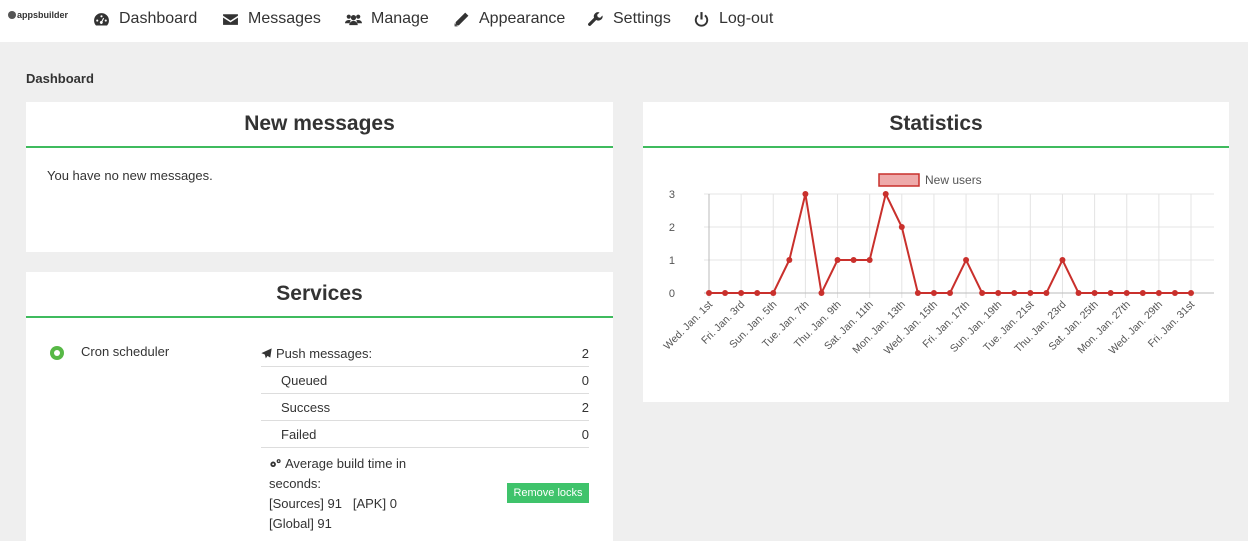  What do you see at coordinates (585, 353) in the screenshot?
I see `push-total: 2` at bounding box center [585, 353].